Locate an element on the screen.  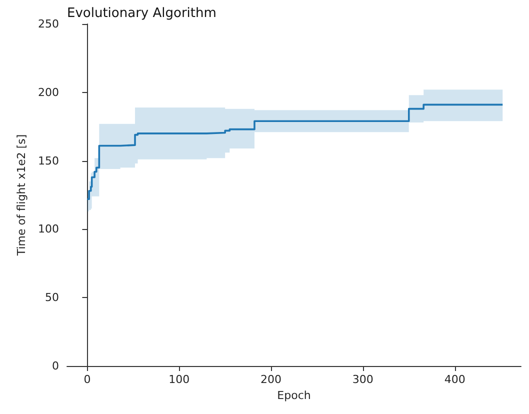
y-tick-label: 250 is located at coordinates (48, 24).